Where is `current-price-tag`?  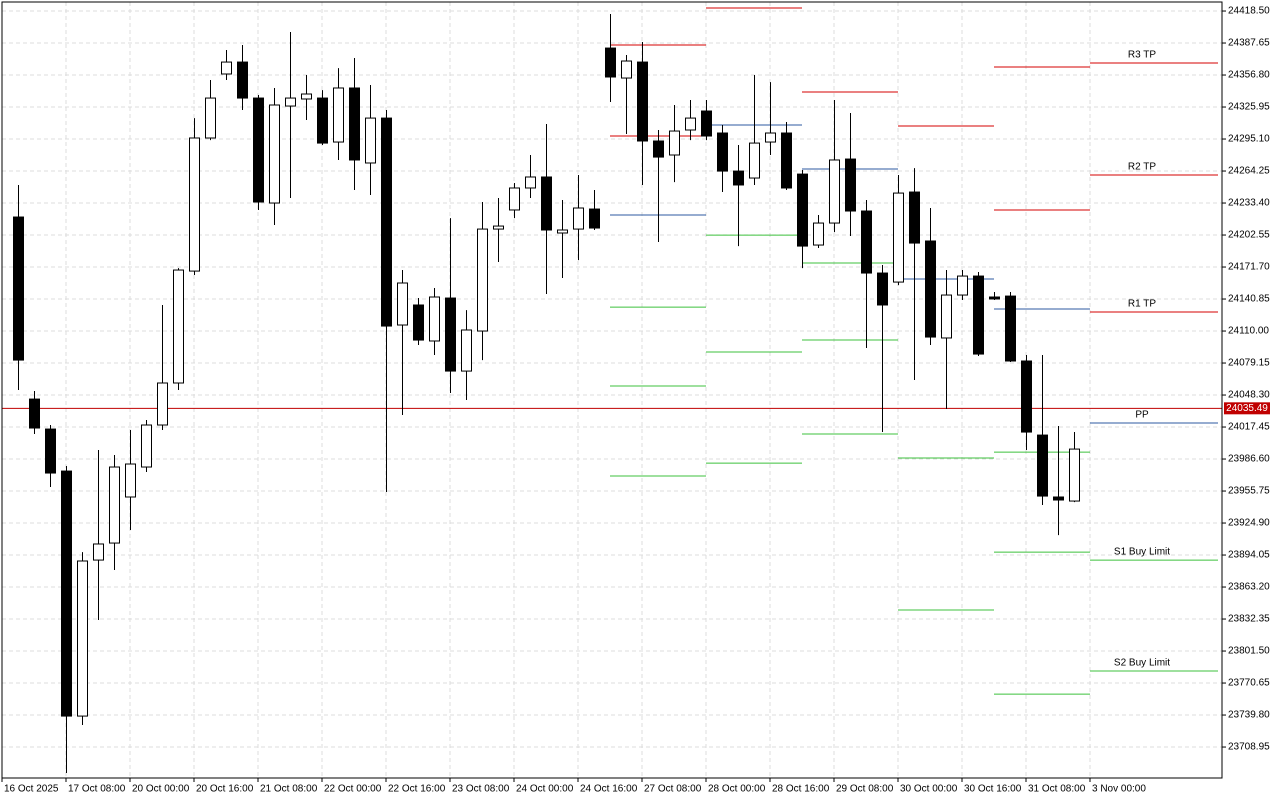
current-price-tag is located at coordinates (1247, 408).